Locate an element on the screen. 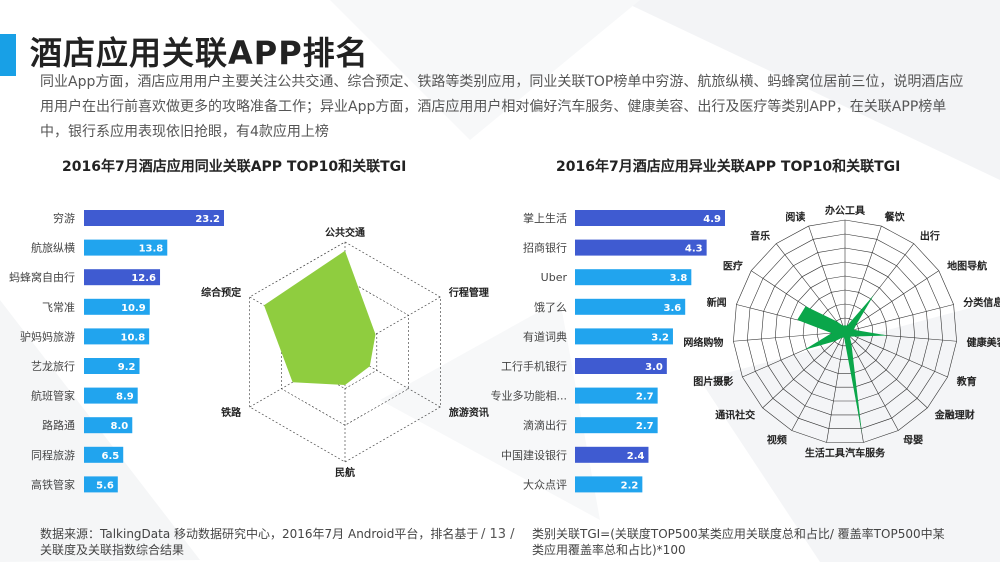 This screenshot has width=1000, height=562. bar-value-label: 5.6 is located at coordinates (105, 485).